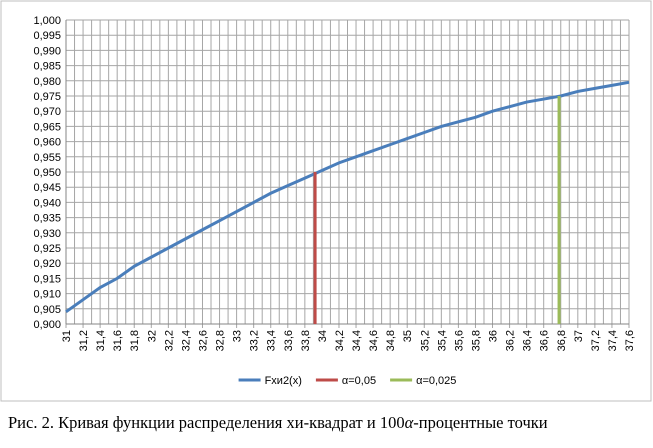 This screenshot has width=653, height=448. I want to click on legend-label: α=0,05, so click(359, 381).